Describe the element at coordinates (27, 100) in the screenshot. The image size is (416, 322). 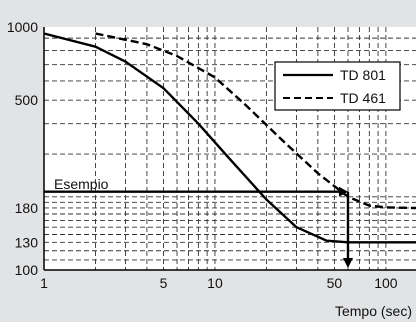
I see `y-tick-label: 500` at that location.